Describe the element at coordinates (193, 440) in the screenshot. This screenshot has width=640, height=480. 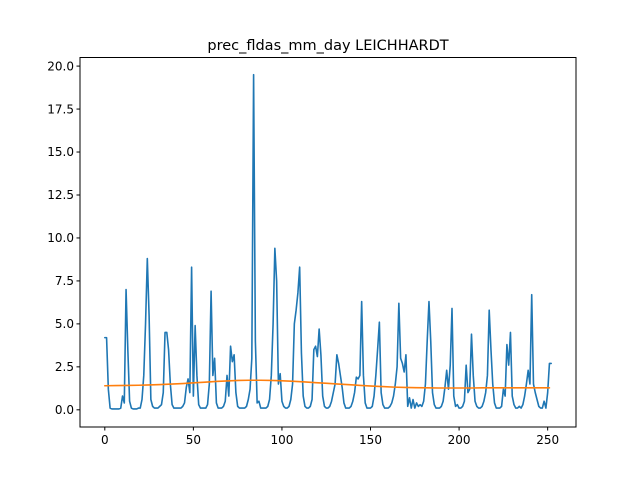
I see `x-tick-label: 50` at that location.